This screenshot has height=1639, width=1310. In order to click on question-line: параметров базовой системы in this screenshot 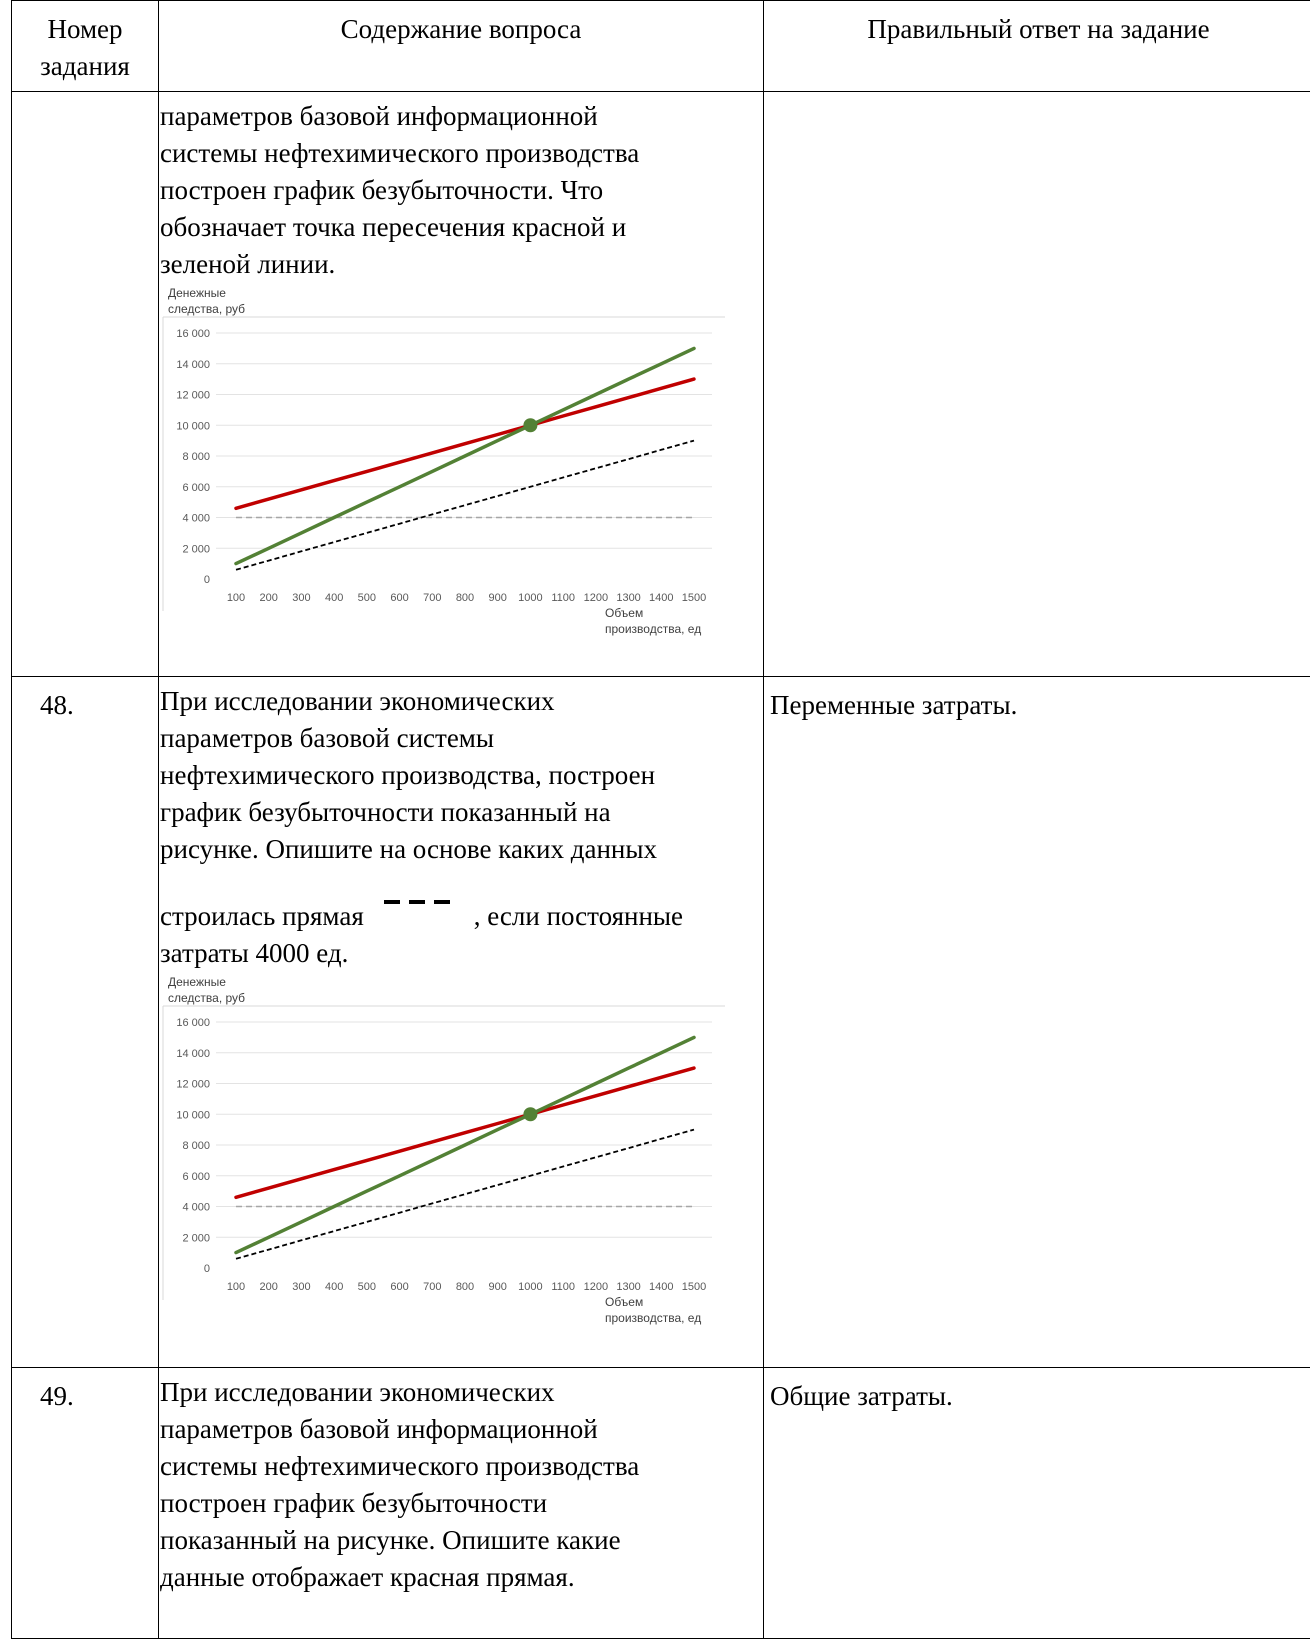, I will do `click(458, 738)`.